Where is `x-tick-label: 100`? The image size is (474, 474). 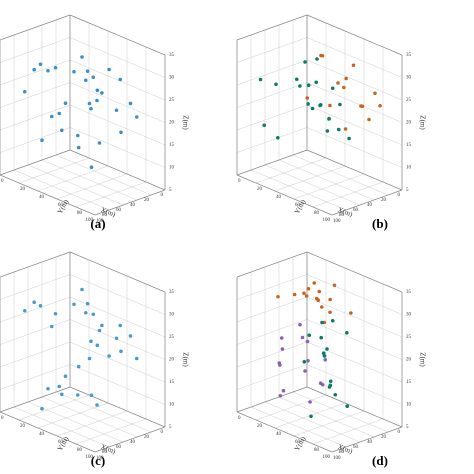
x-tick-label: 100 is located at coordinates (327, 220).